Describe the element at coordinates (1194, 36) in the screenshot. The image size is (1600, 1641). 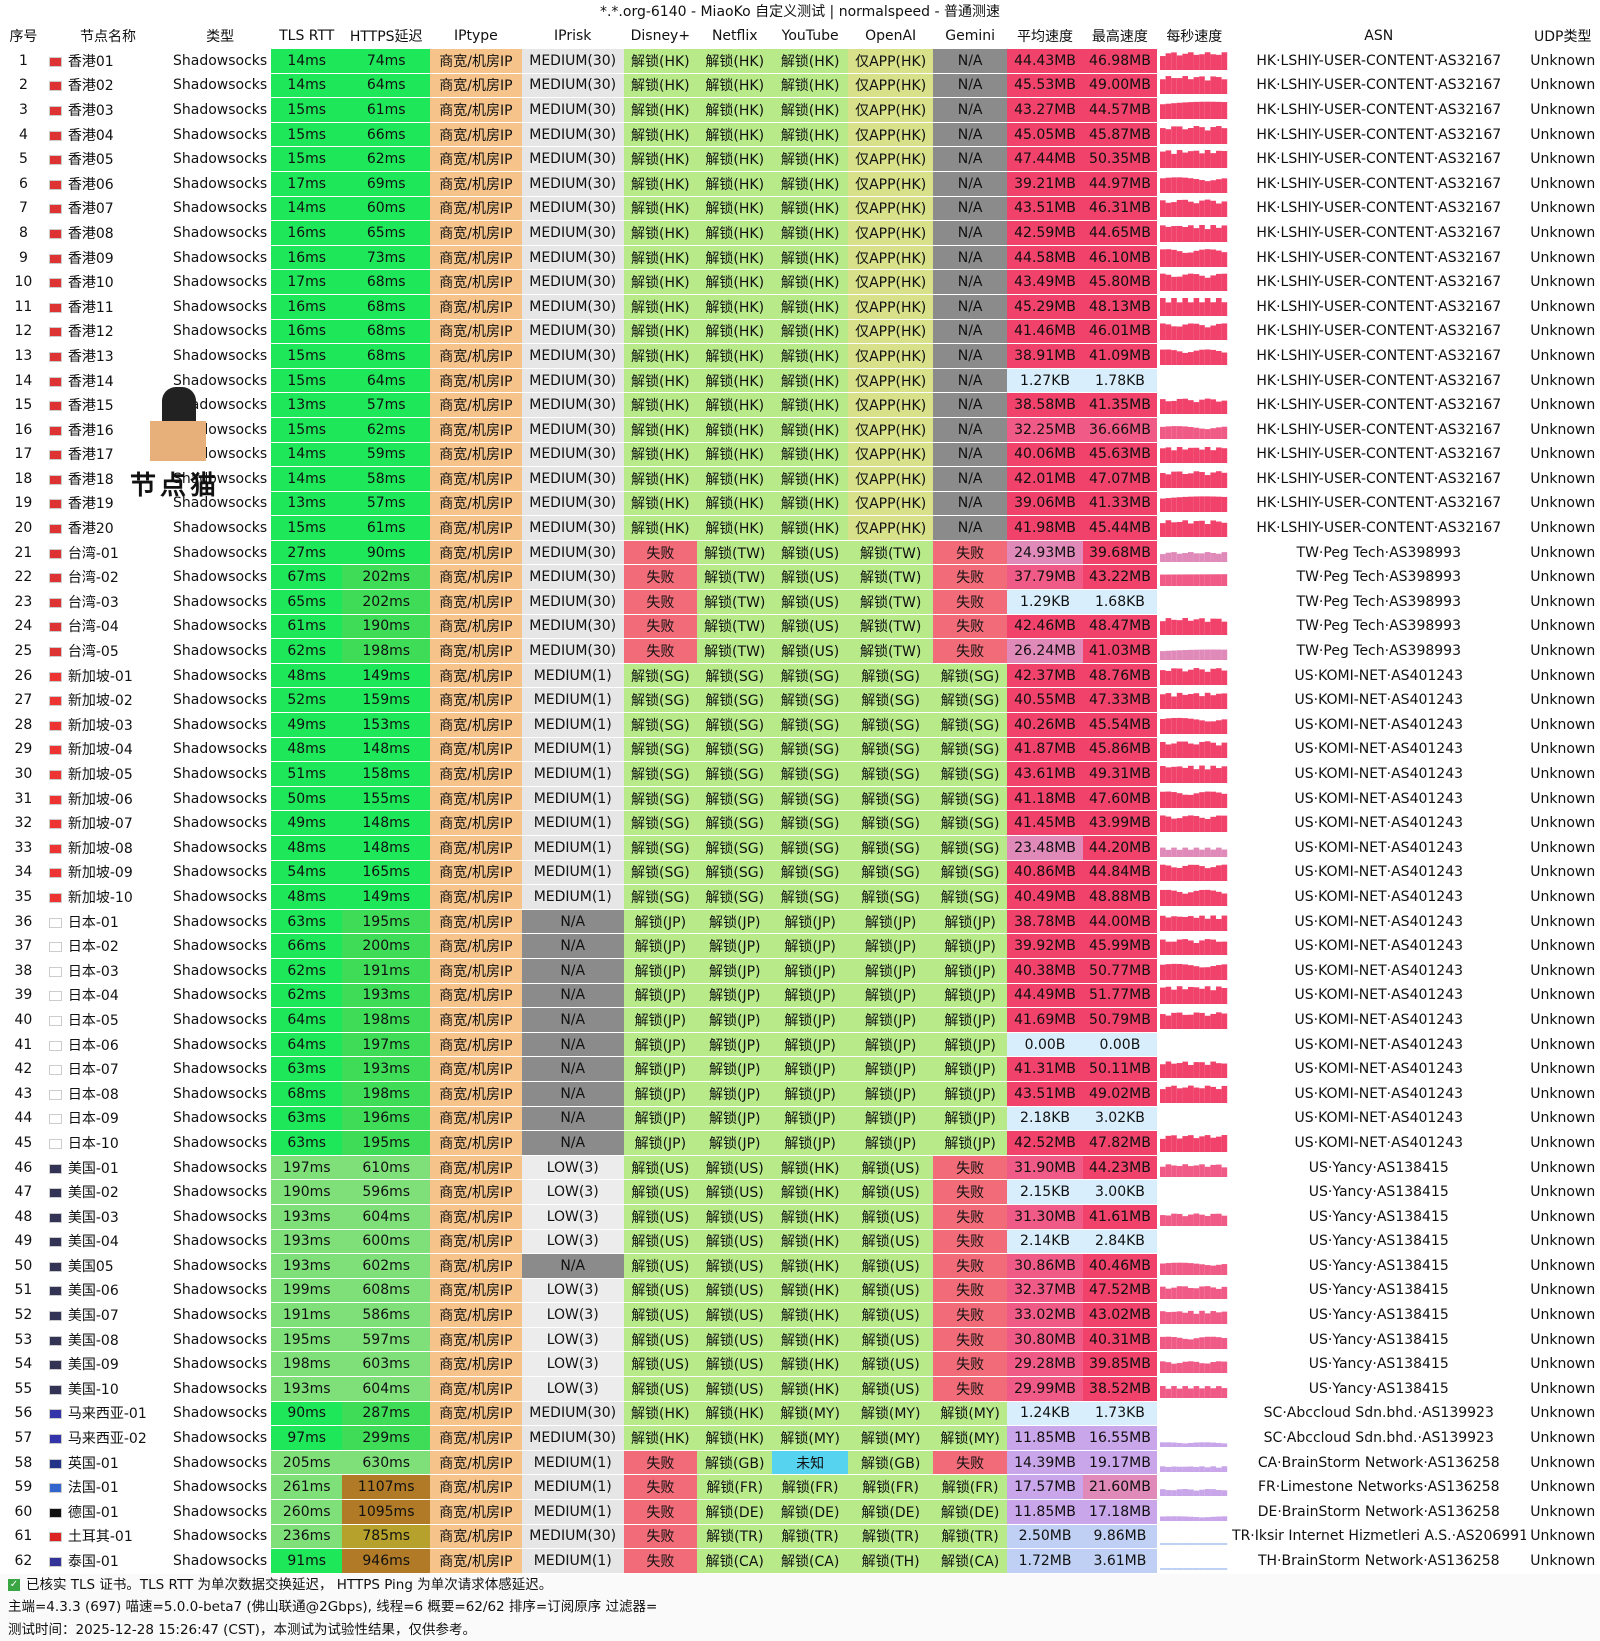
I see `column-header: 每秒速度` at that location.